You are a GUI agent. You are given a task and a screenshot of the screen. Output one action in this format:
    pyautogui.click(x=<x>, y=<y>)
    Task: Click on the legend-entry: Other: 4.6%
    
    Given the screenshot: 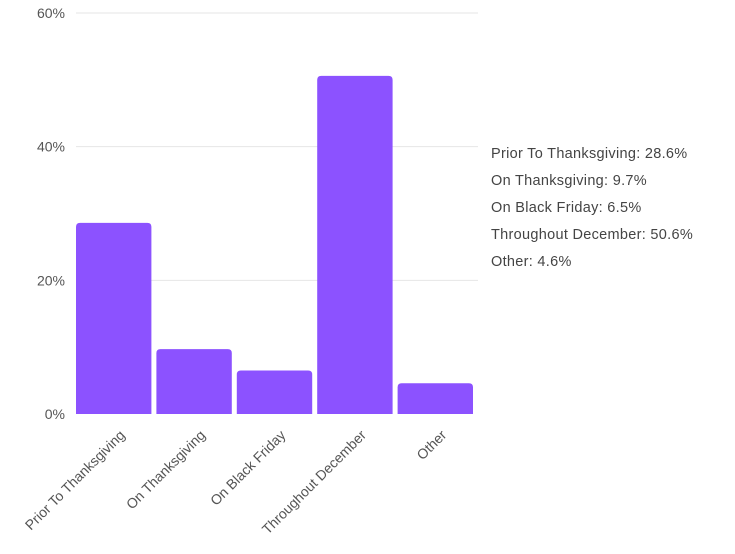 What is the action you would take?
    pyautogui.click(x=531, y=262)
    